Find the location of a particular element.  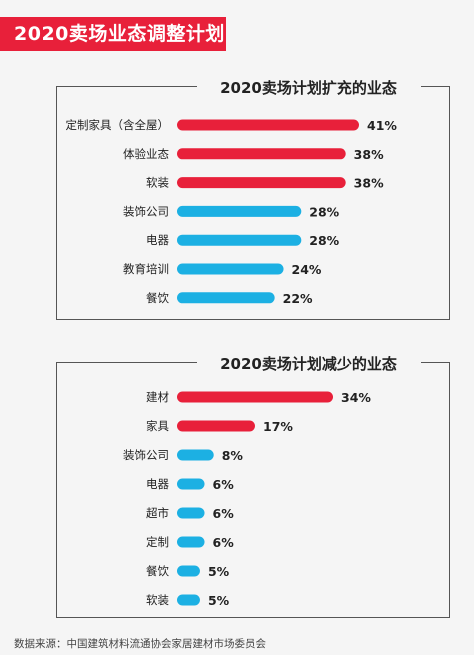

category-label: 体验业态 is located at coordinates (146, 154).